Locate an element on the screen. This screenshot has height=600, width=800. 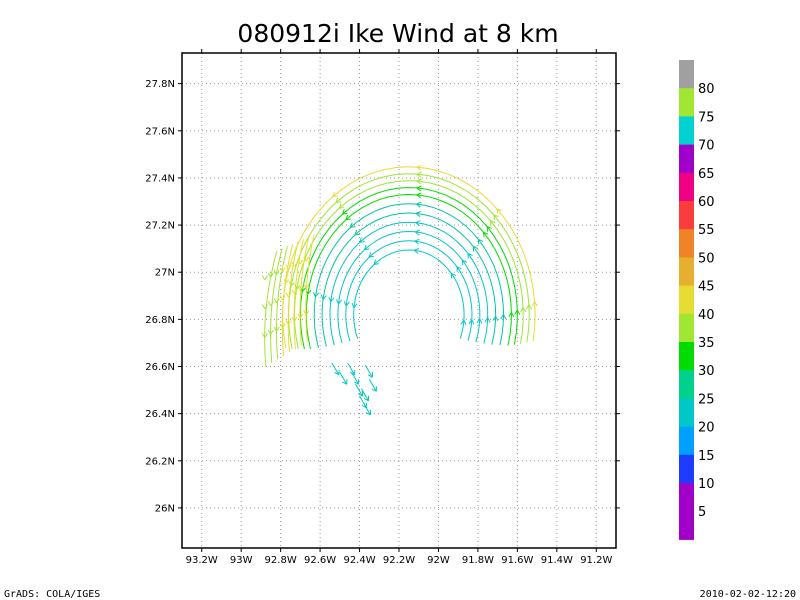
lon-tick-label: 93W is located at coordinates (241, 560).